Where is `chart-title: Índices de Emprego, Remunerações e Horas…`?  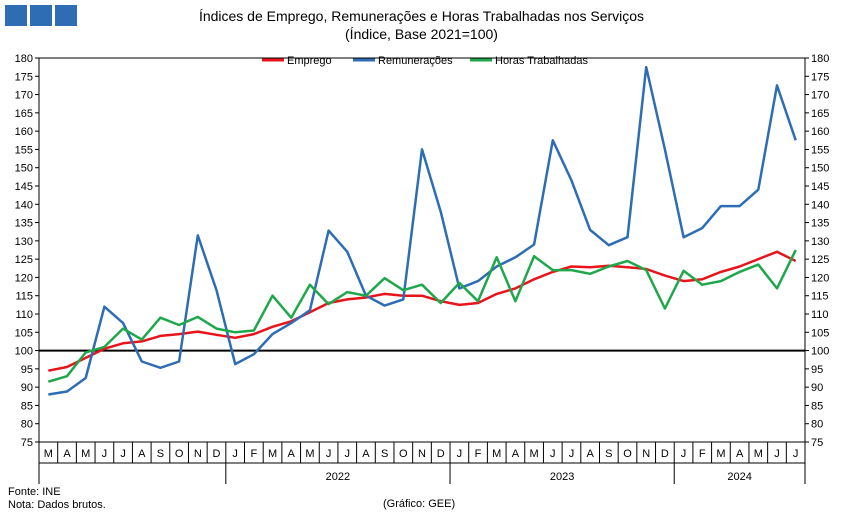
chart-title: Índices de Emprego, Remunerações e Horas… is located at coordinates (421, 16).